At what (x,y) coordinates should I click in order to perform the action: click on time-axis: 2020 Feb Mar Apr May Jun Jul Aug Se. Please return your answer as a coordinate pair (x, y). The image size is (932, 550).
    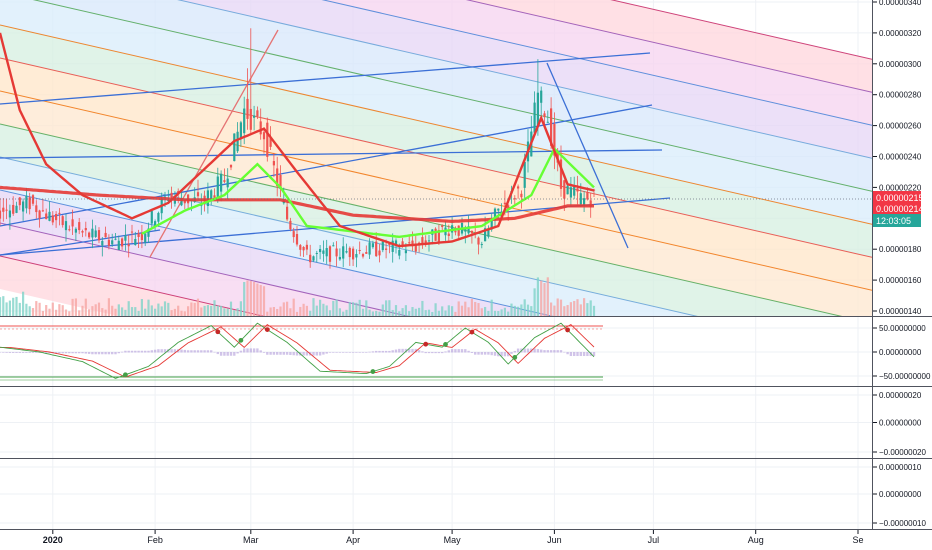
    Looking at the image, I should click on (453, 537).